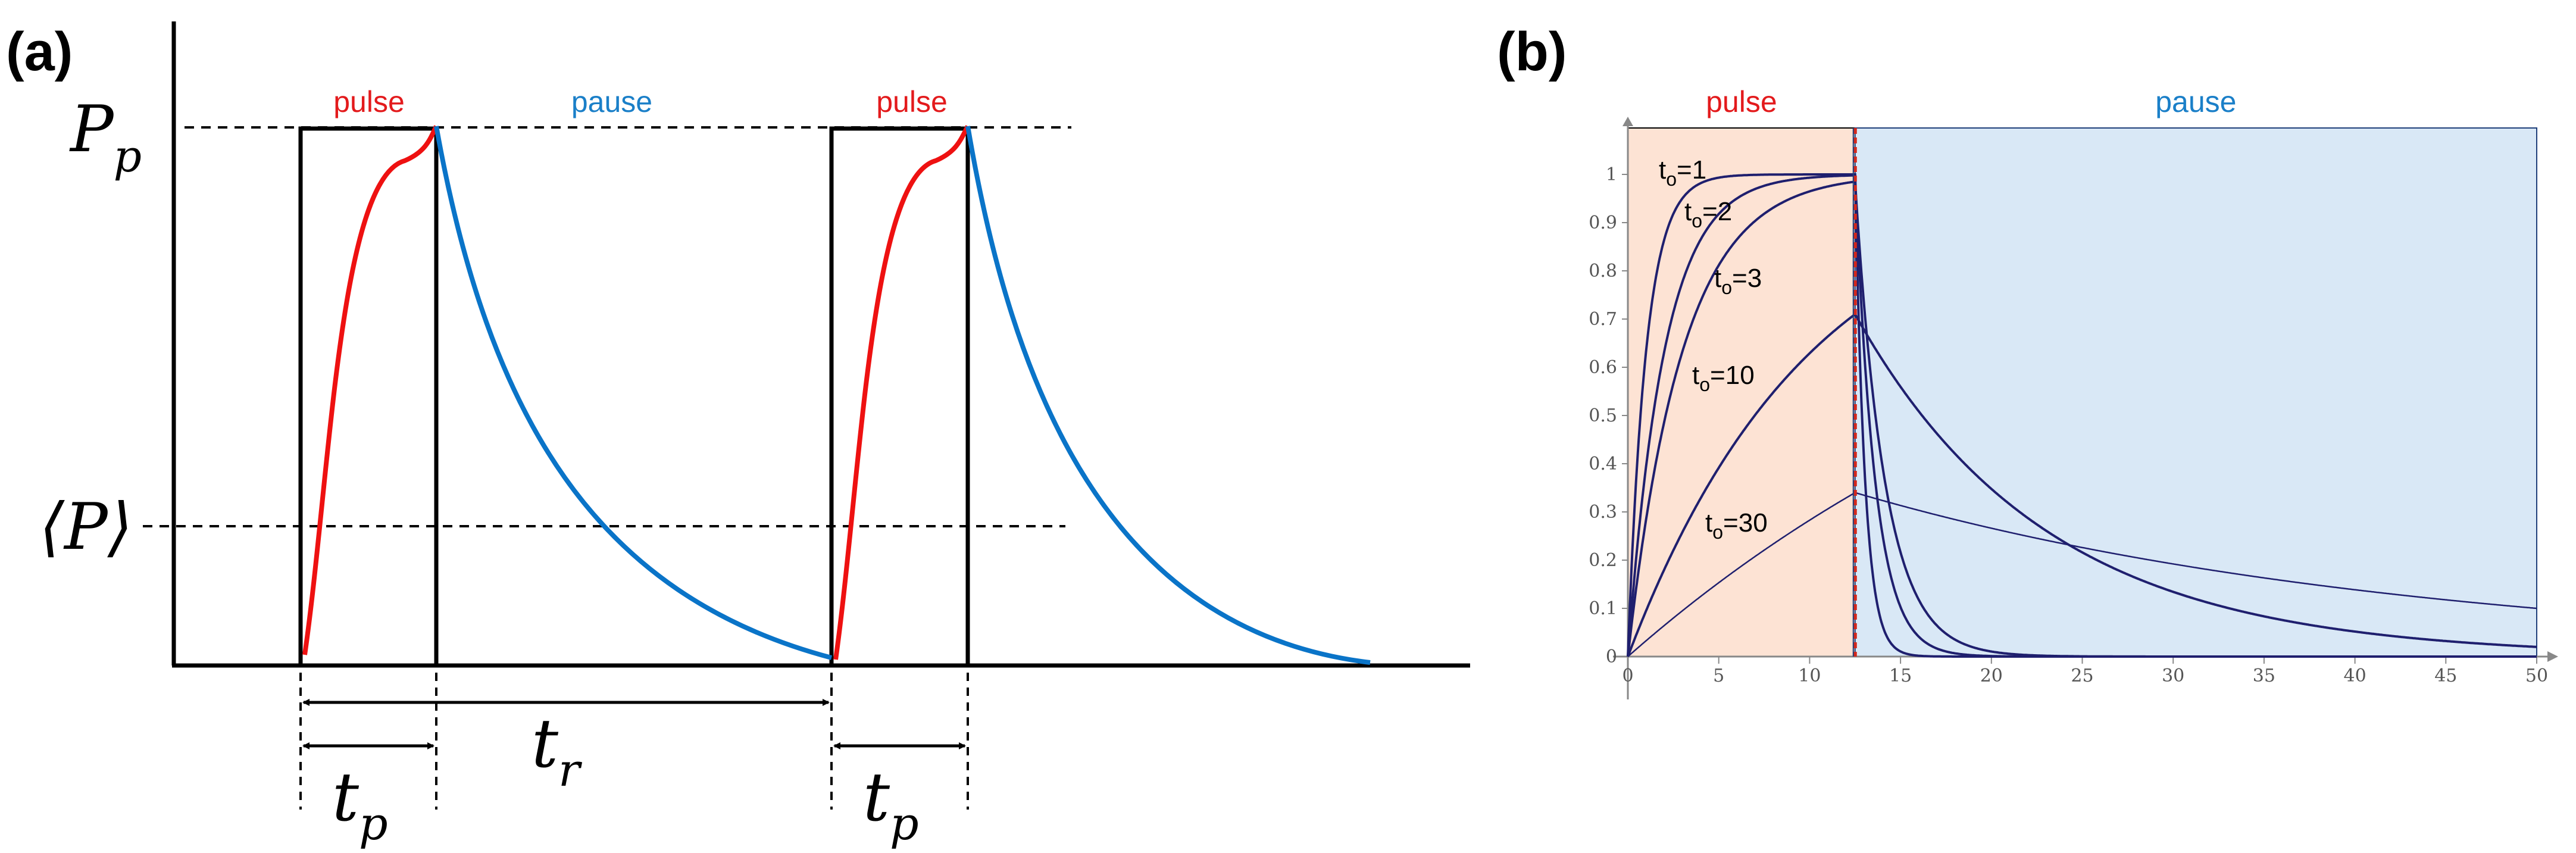 The width and height of the screenshot is (2576, 853). What do you see at coordinates (1611, 656) in the screenshot?
I see `y-tick-label: 0` at bounding box center [1611, 656].